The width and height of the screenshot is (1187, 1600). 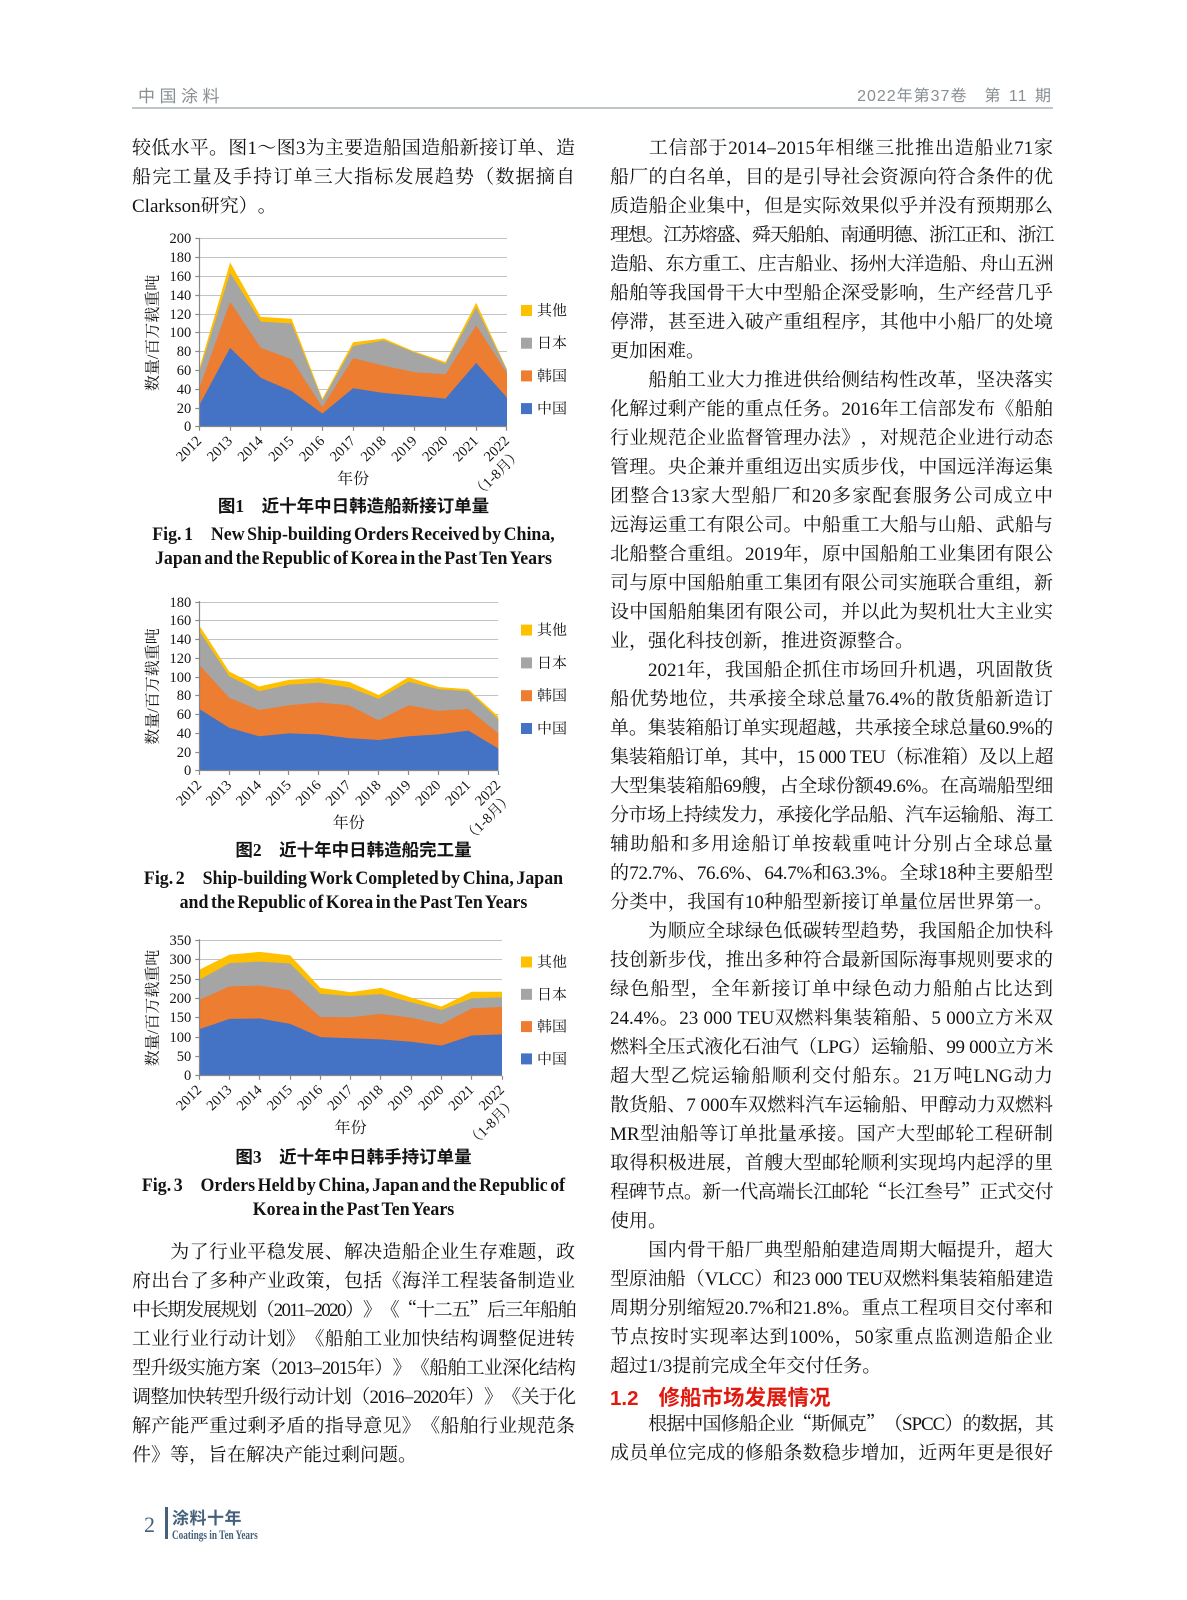 I want to click on svg-text: 350, so click(x=181, y=939).